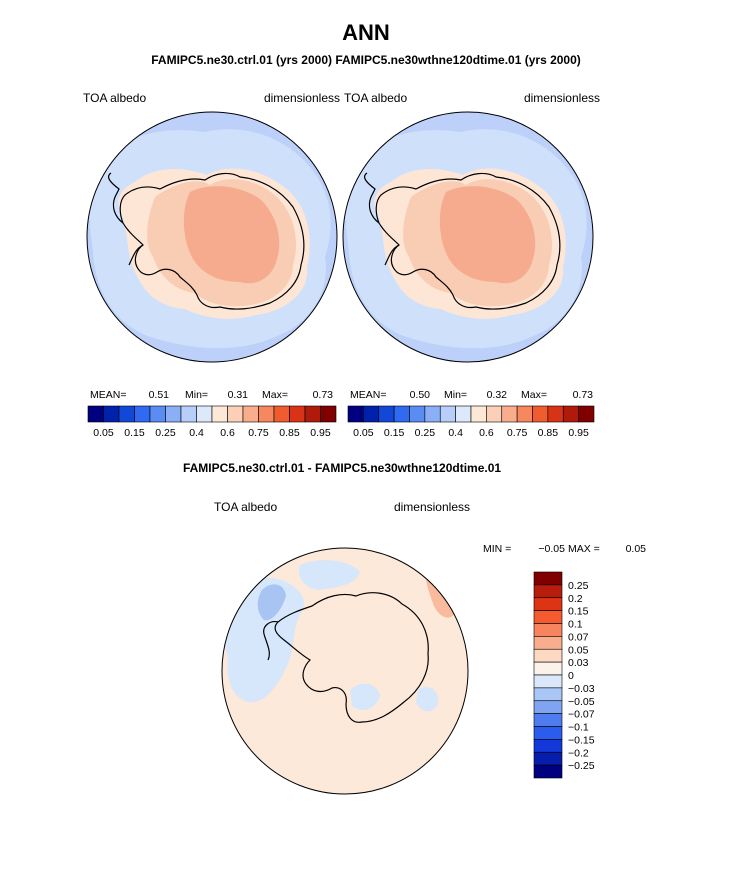  I want to click on diff-colorbar-tick-label: 0.25, so click(578, 586).